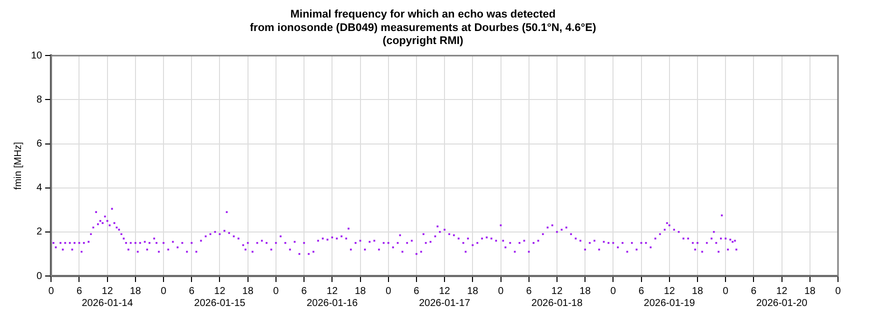 The image size is (886, 320). I want to click on y-axis-title: fmin [MHz], so click(18, 166).